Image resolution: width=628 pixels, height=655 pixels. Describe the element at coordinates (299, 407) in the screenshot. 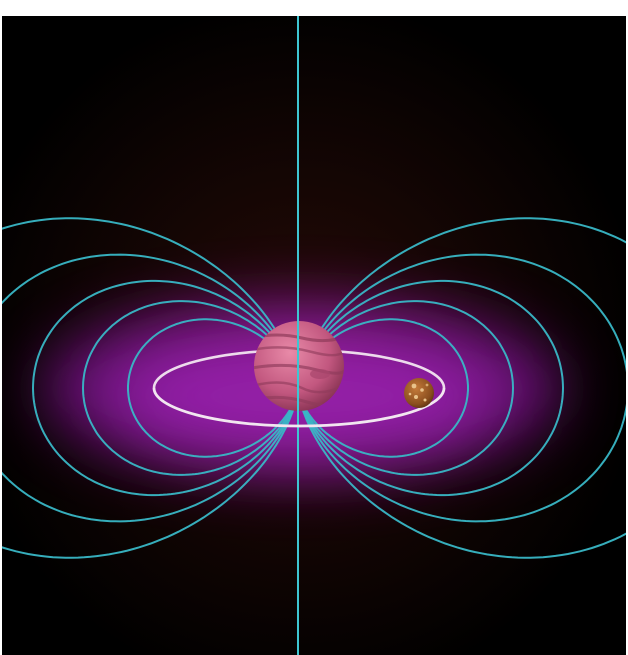

I see `orbit-ring-front` at that location.